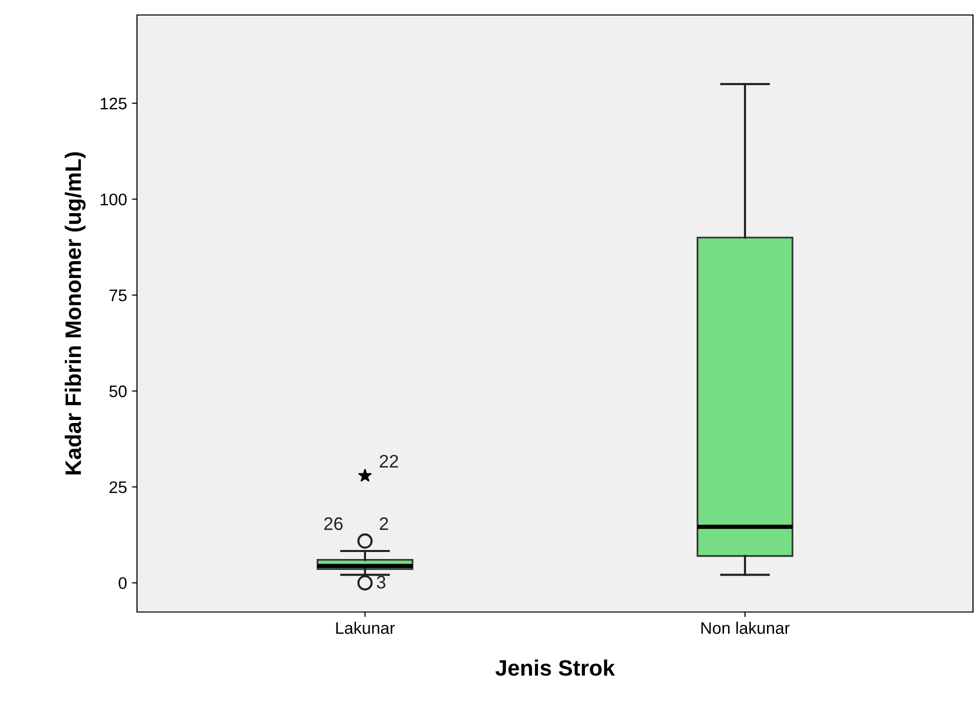 This screenshot has width=977, height=717. Describe the element at coordinates (118, 391) in the screenshot. I see `y-tick-label: 50` at that location.